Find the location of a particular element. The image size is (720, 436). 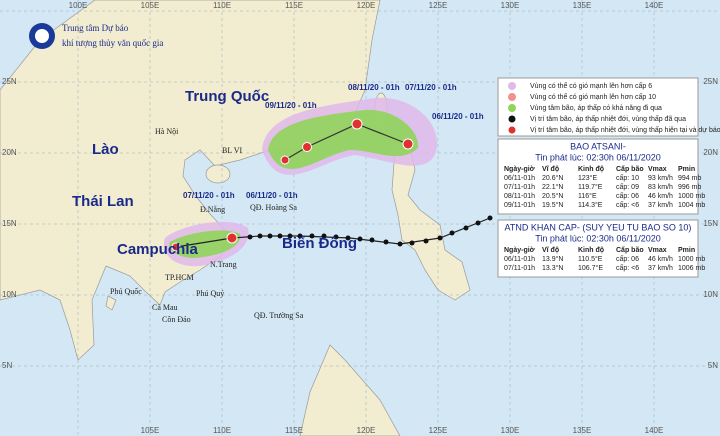

khancap-area is located at coordinates (206, 244).